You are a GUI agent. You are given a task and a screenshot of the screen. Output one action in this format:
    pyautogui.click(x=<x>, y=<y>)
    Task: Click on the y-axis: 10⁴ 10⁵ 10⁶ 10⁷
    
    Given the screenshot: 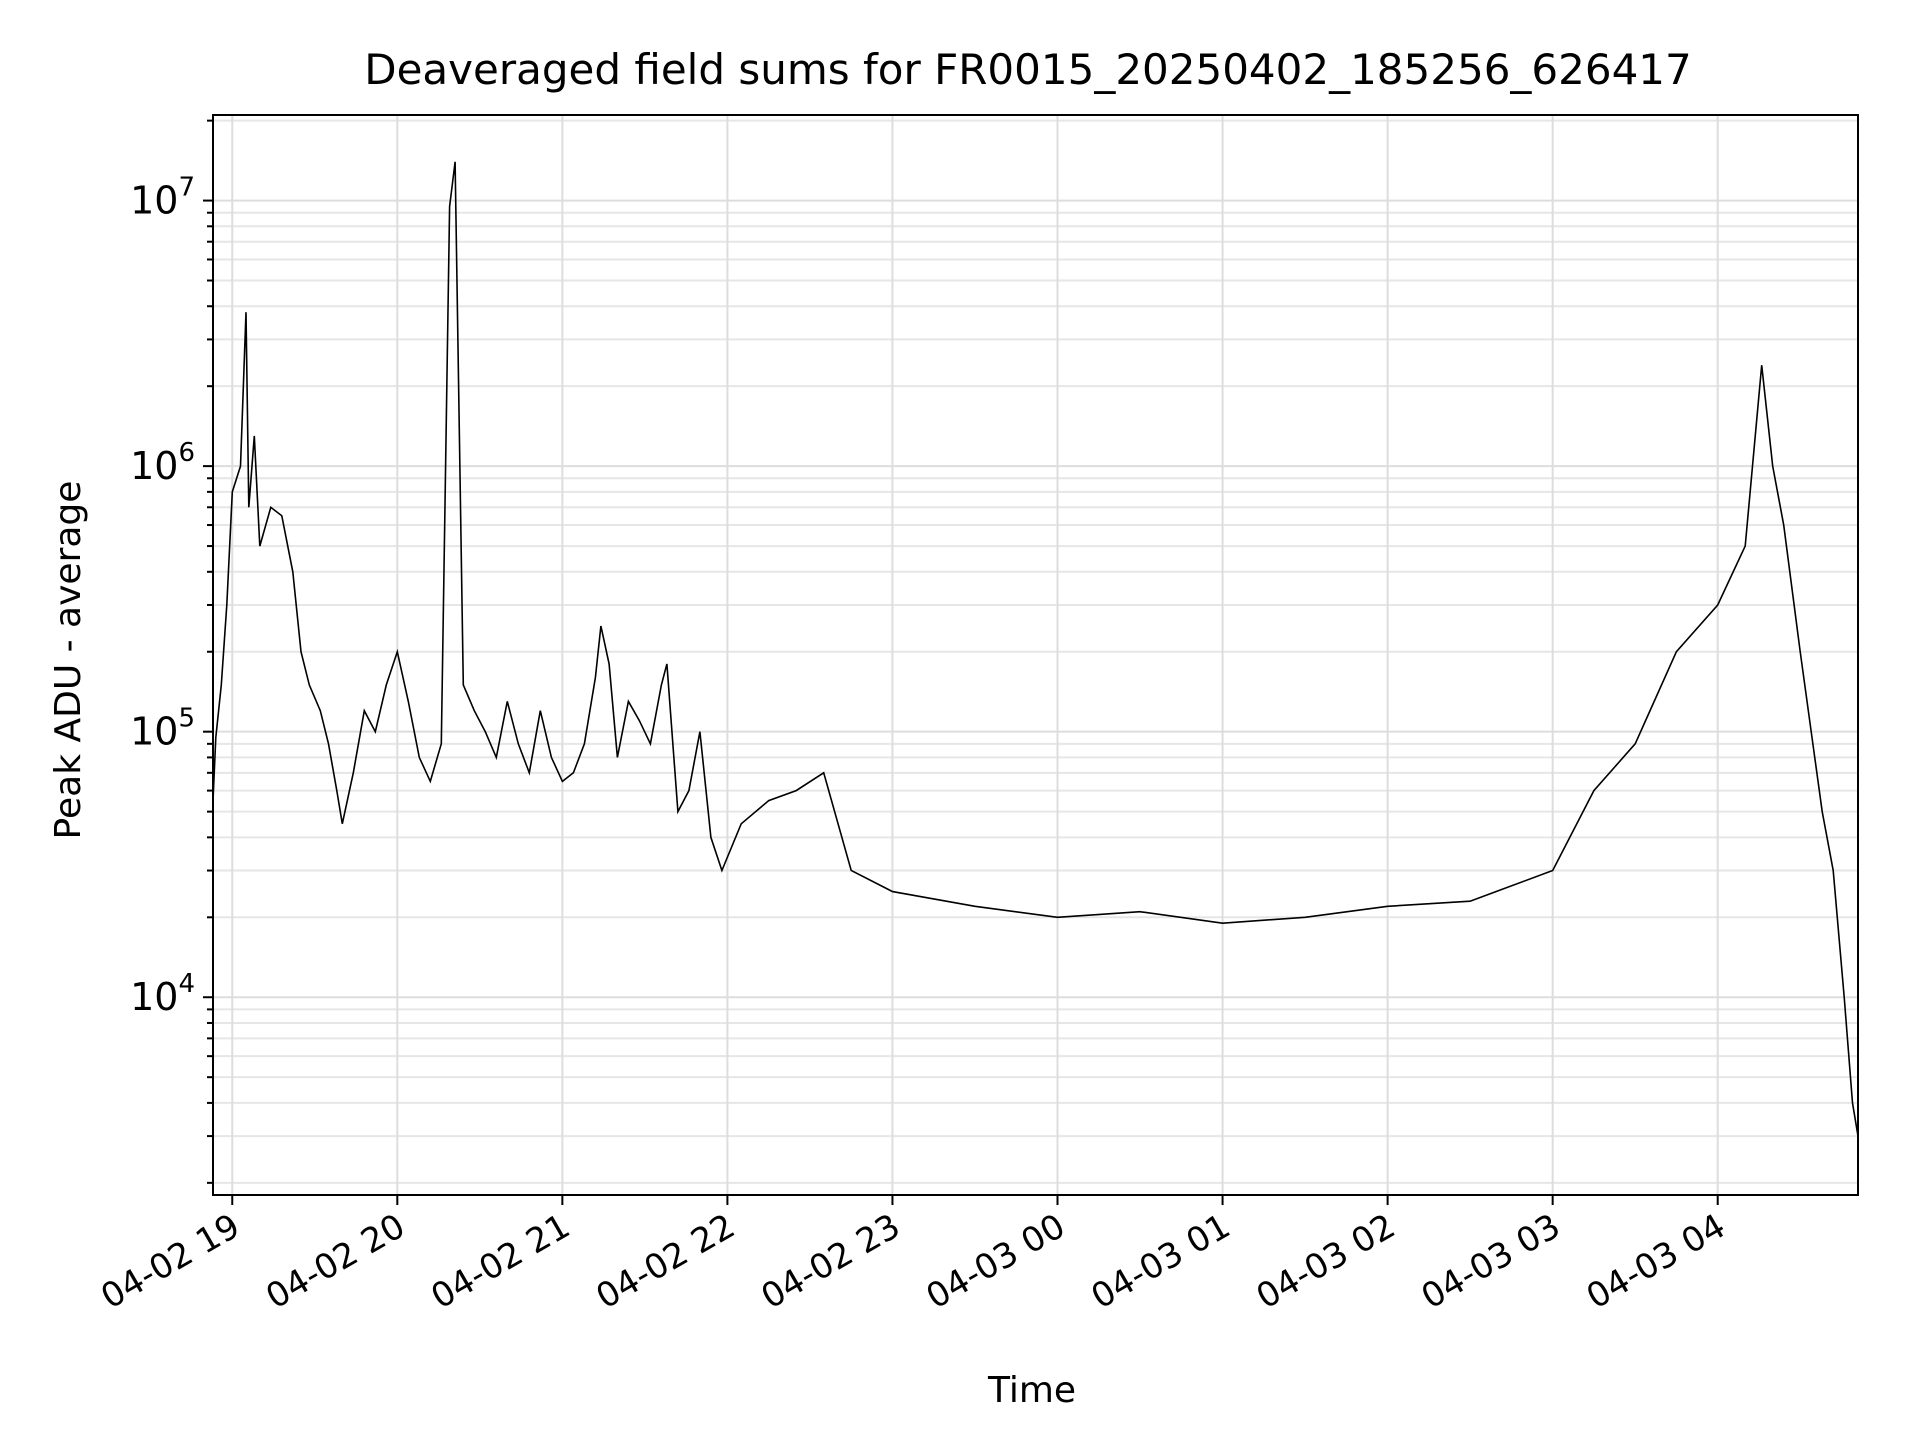 What is the action you would take?
    pyautogui.click(x=171, y=651)
    